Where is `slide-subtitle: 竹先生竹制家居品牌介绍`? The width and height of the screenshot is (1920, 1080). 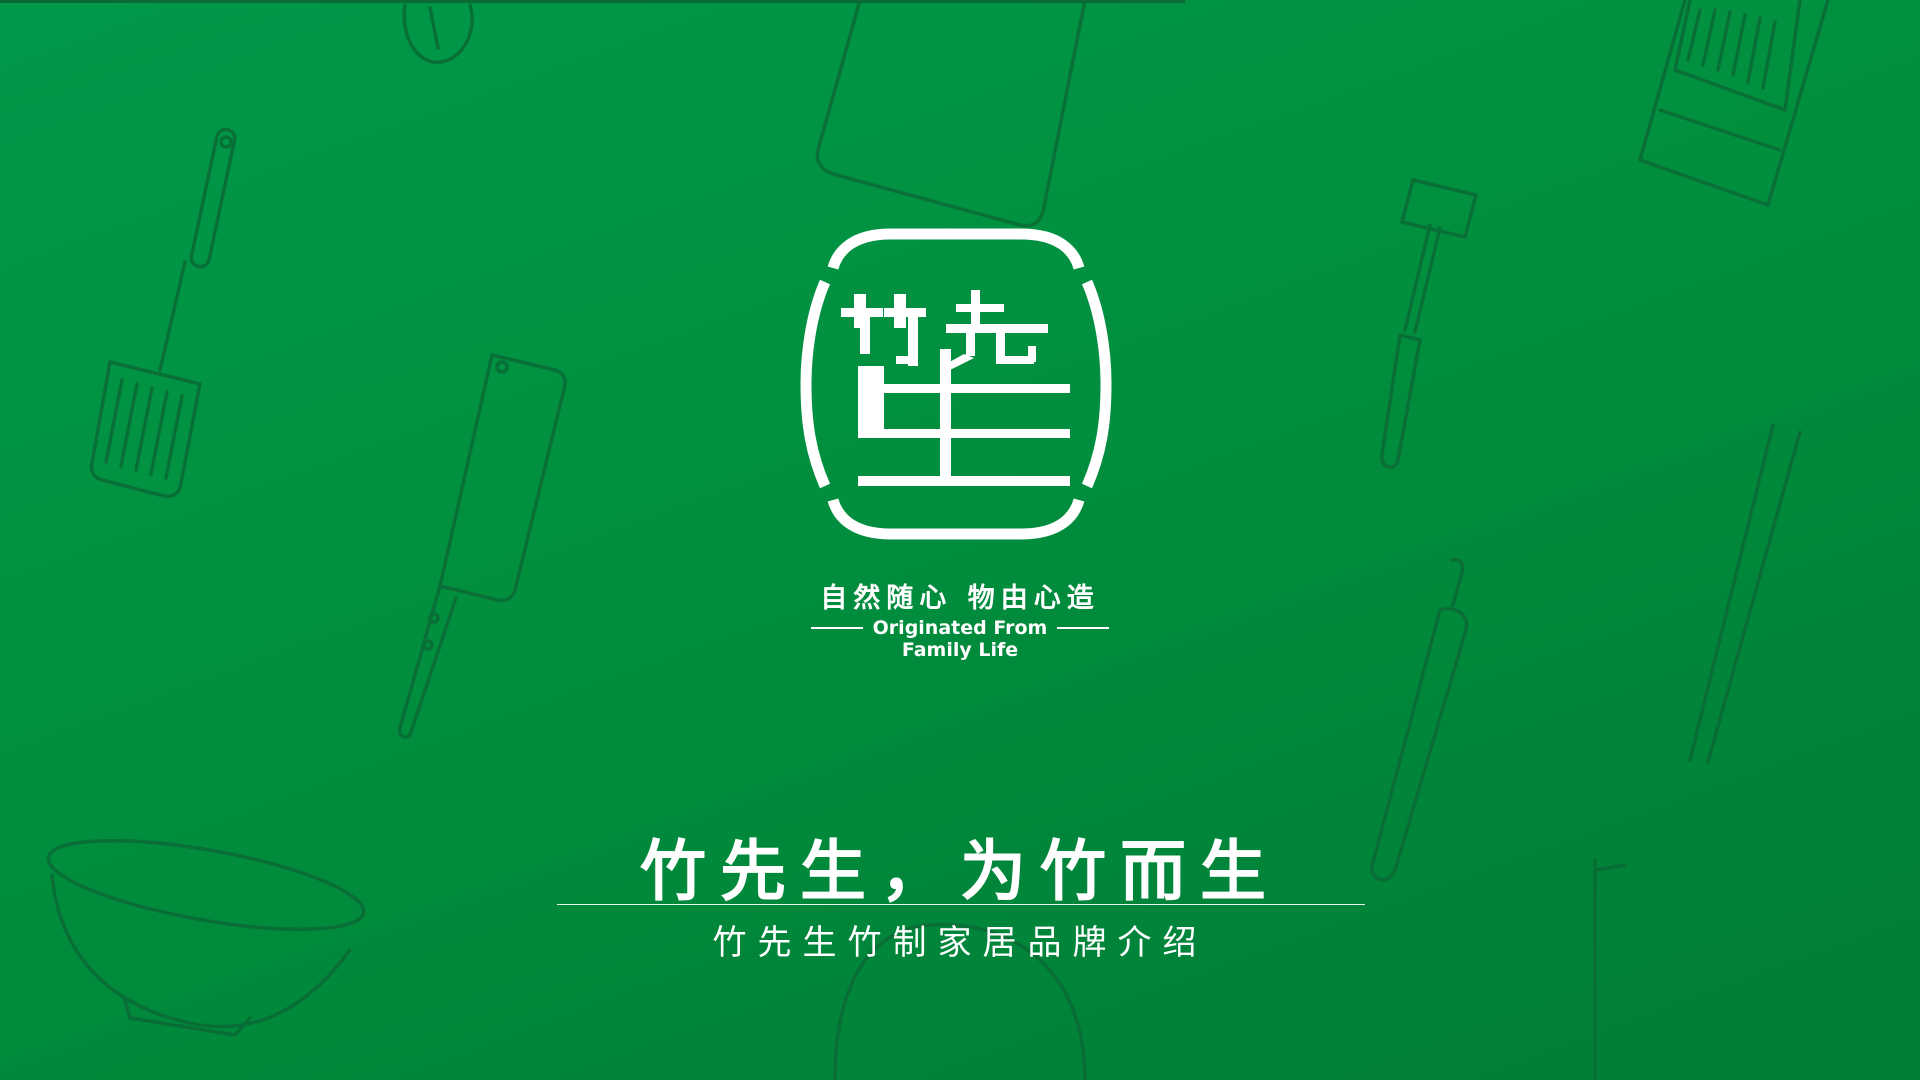
slide-subtitle: 竹先生竹制家居品牌介绍 is located at coordinates (960, 943).